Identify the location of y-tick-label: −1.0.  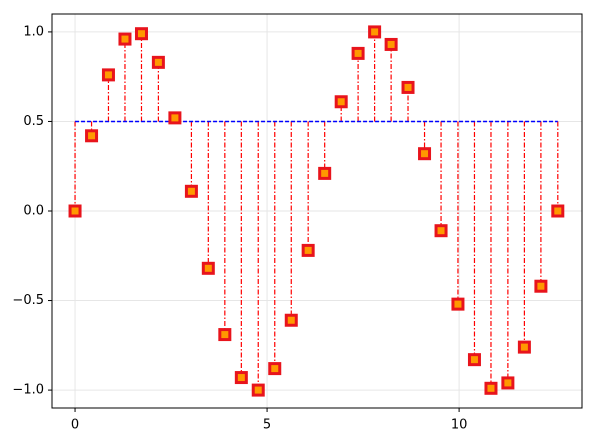
(28, 390).